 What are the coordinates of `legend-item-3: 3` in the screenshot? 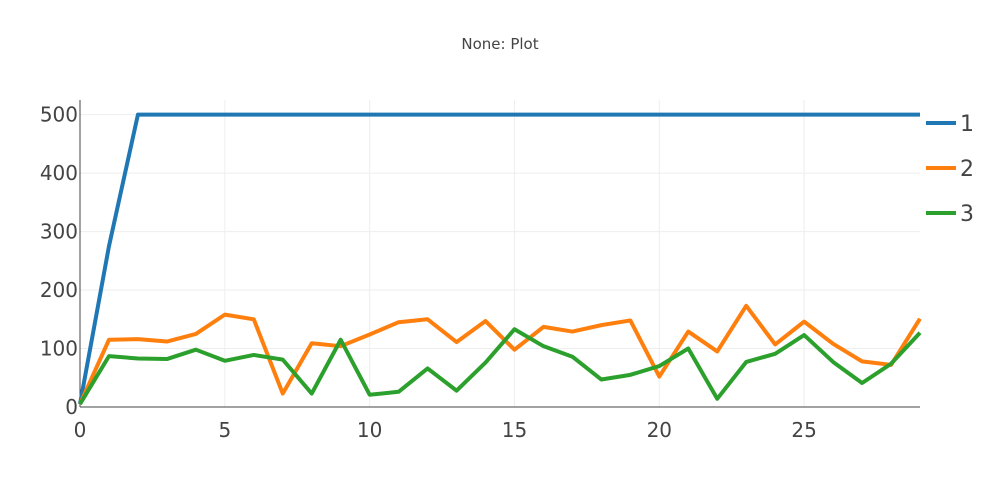 It's located at (950, 214).